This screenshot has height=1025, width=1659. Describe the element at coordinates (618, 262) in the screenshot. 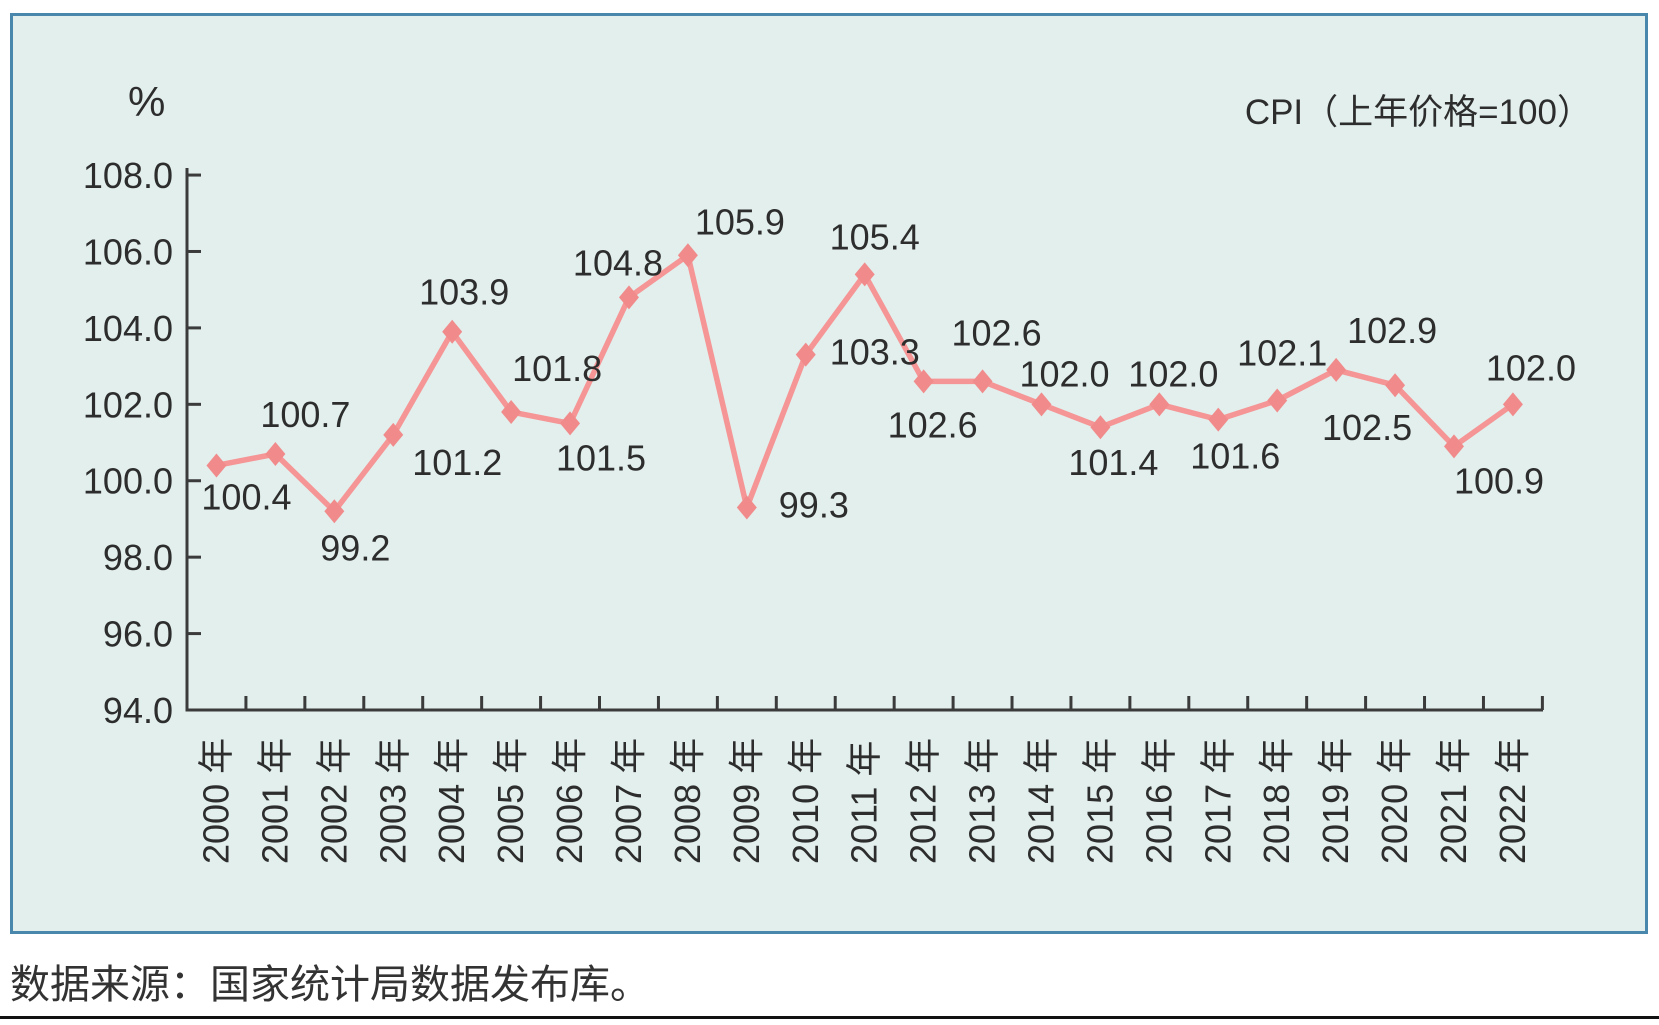

I see `data-label: 104.8` at that location.